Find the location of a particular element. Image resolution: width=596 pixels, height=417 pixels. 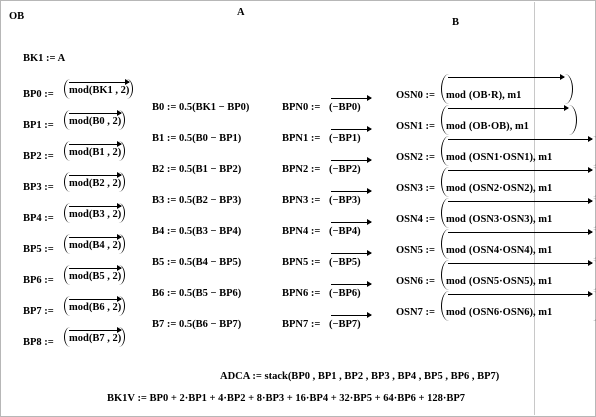

bpn-lhs: BPN1 := is located at coordinates (301, 138).